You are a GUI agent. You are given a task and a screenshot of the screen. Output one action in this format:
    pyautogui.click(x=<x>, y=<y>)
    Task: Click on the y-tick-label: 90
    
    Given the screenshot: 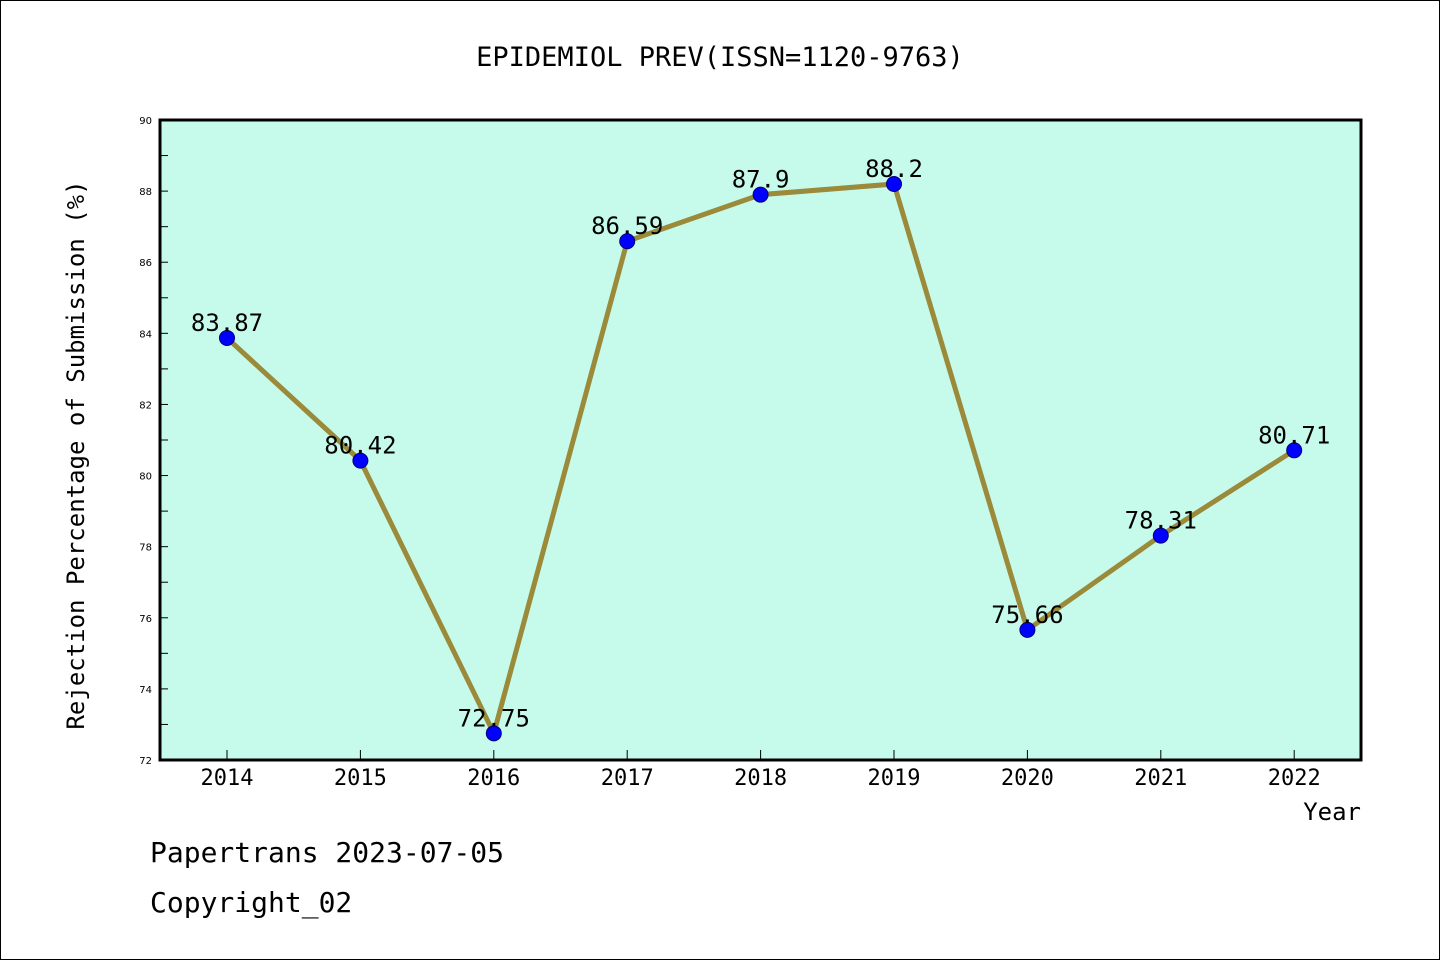 What is the action you would take?
    pyautogui.click(x=145, y=121)
    